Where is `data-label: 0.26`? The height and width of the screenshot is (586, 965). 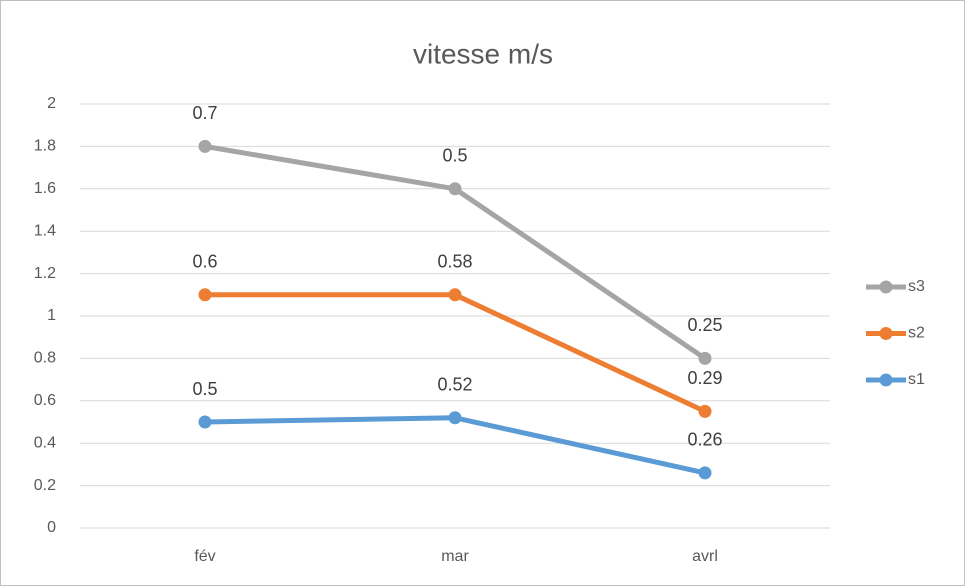 data-label: 0.26 is located at coordinates (704, 440).